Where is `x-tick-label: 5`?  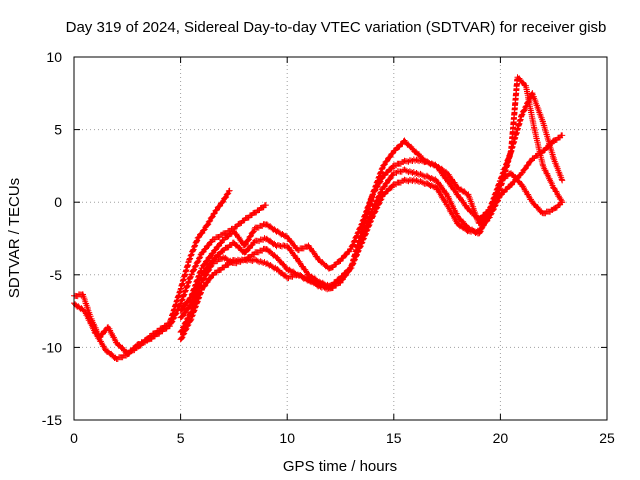 x-tick-label: 5 is located at coordinates (181, 438).